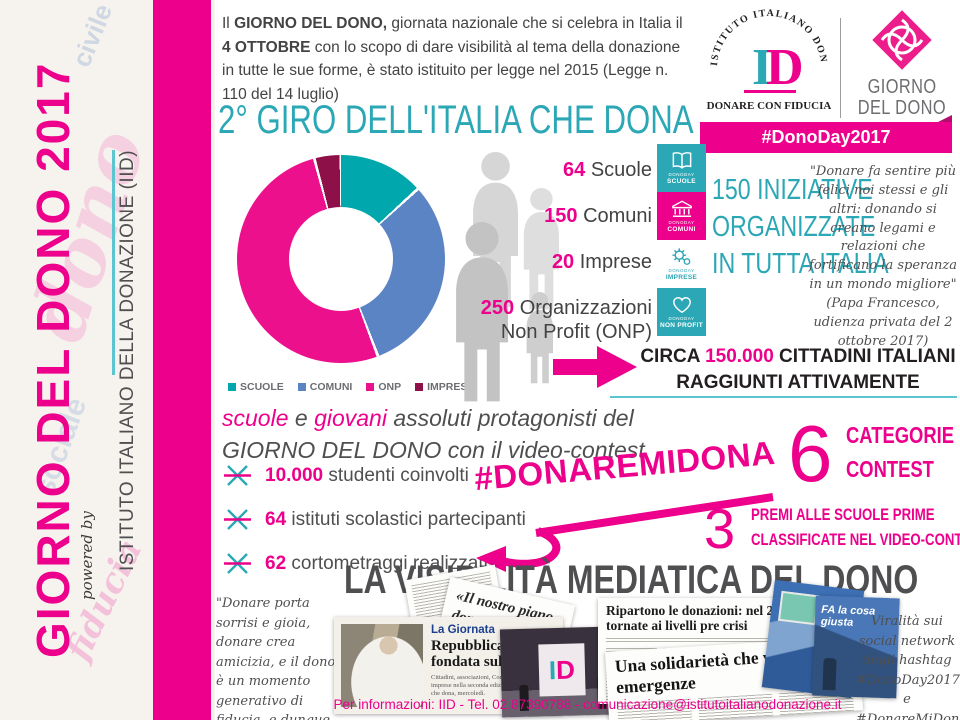 This screenshot has width=960, height=720. Describe the element at coordinates (739, 356) in the screenshot. I see `reach-number: 150.000` at that location.